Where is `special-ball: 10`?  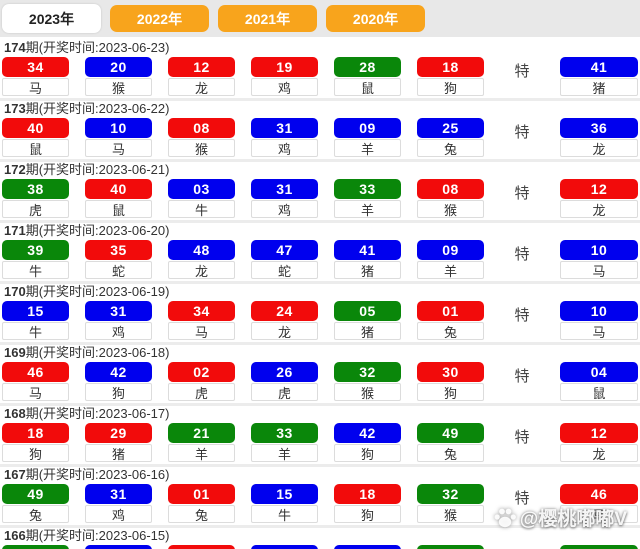
special-ball: 10 is located at coordinates (599, 250).